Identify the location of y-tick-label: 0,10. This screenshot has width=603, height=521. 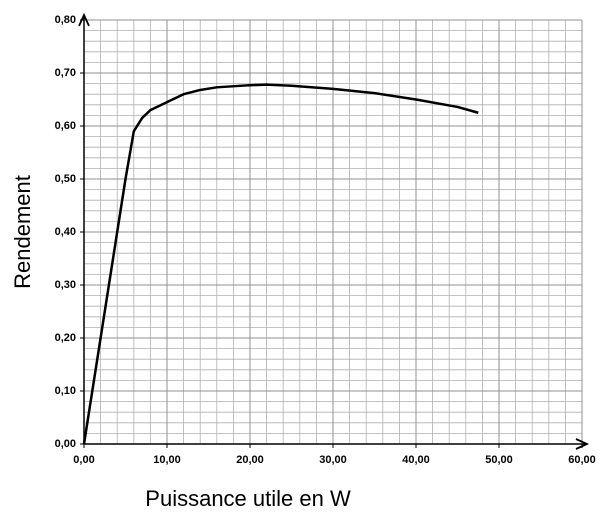
(65, 391).